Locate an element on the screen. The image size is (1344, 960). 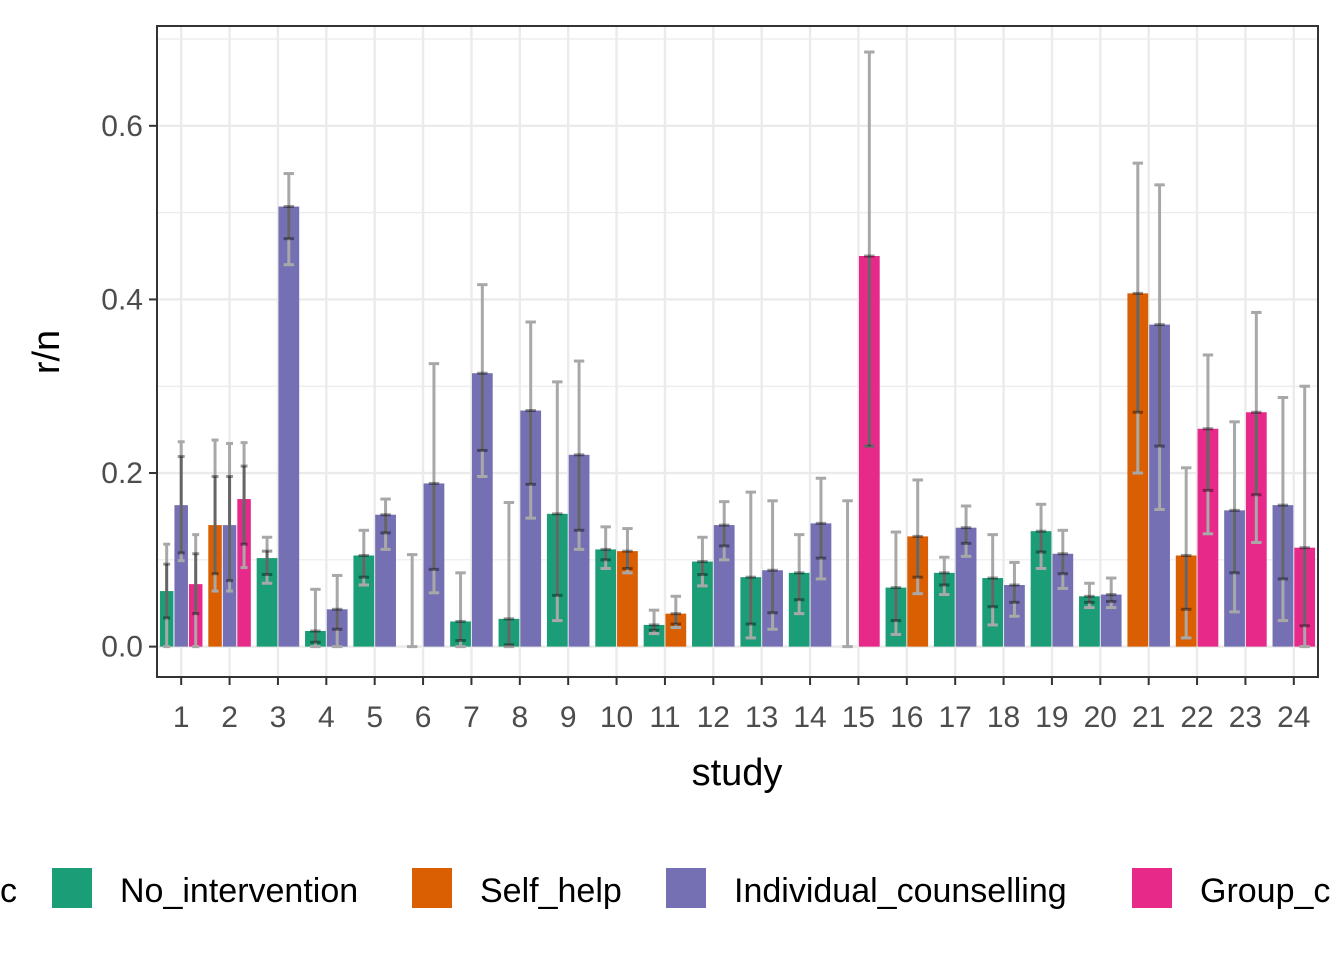
x-tick-label: 6 is located at coordinates (423, 717).